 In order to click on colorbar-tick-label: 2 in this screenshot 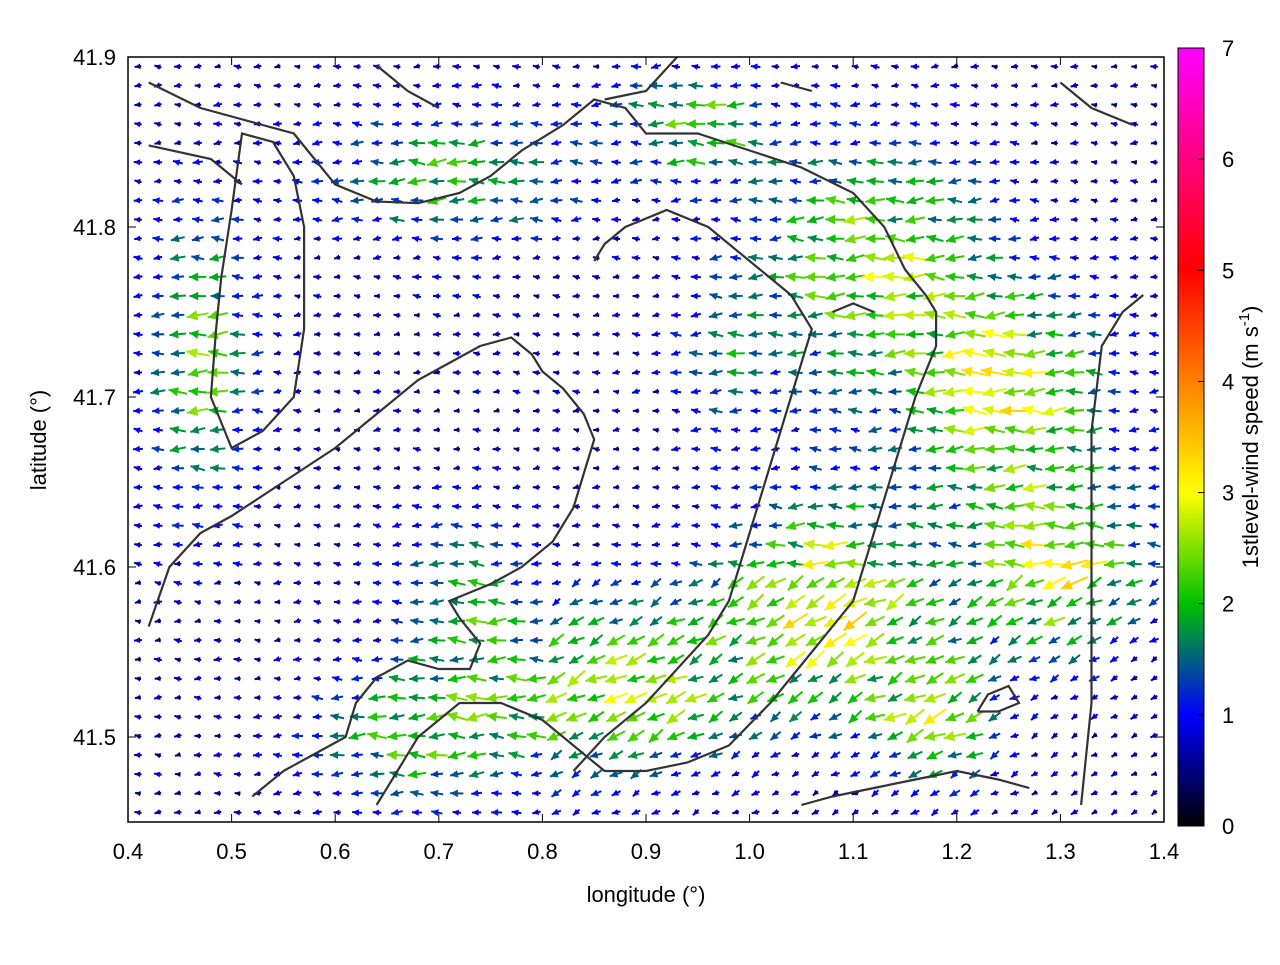, I will do `click(1228, 604)`.